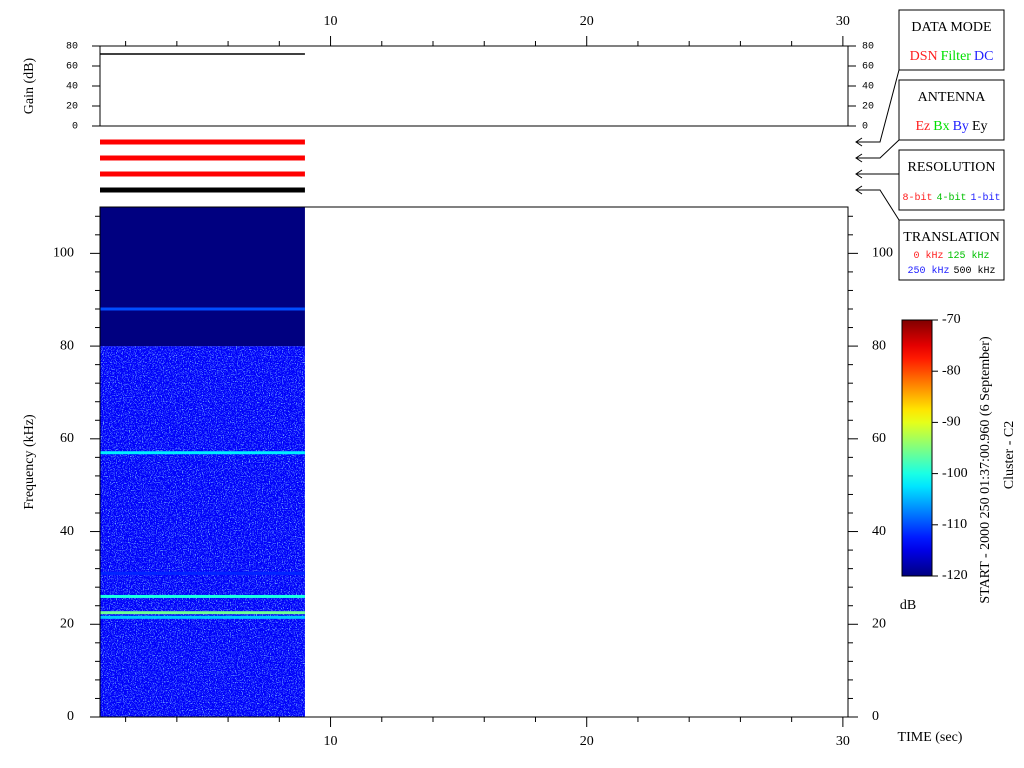 The height and width of the screenshot is (768, 1024). I want to click on legend-row: 250 kHz 500 kHz, so click(951, 271).